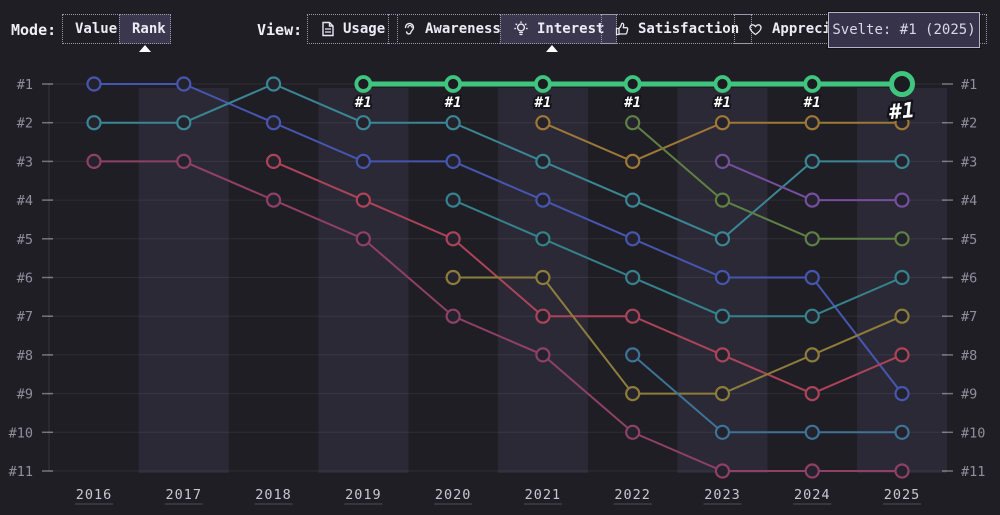  I want to click on view-button-satisfaction: Satisfaction, so click(677, 29).